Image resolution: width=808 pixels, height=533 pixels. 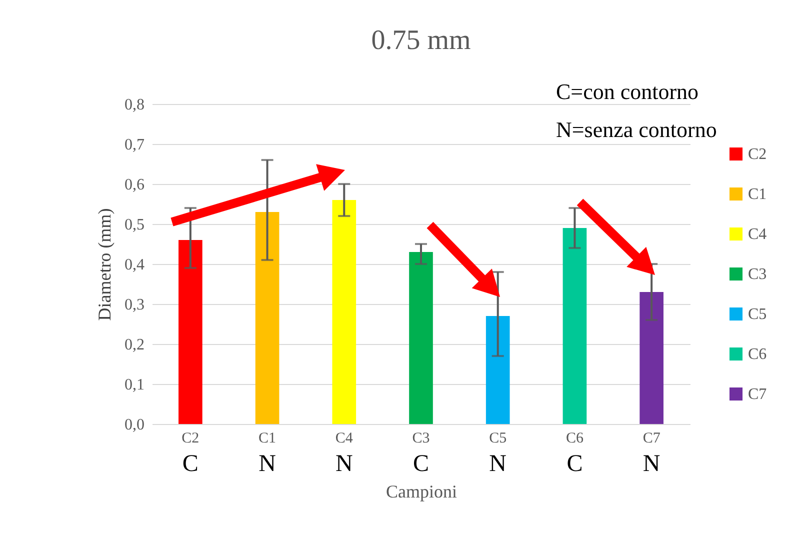 What do you see at coordinates (757, 394) in the screenshot?
I see `legend-label: C7` at bounding box center [757, 394].